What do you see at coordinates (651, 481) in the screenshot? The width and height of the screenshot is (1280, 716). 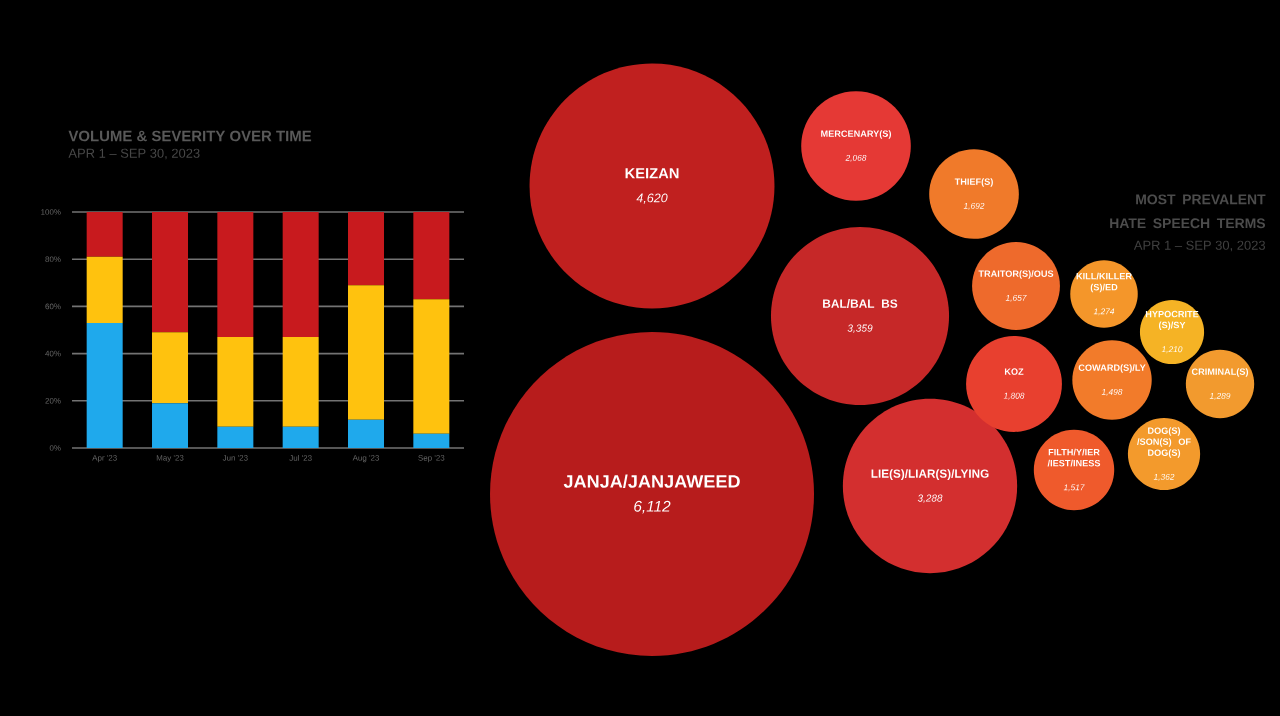 I see `category-label: JANJA/JANJAWEED` at bounding box center [651, 481].